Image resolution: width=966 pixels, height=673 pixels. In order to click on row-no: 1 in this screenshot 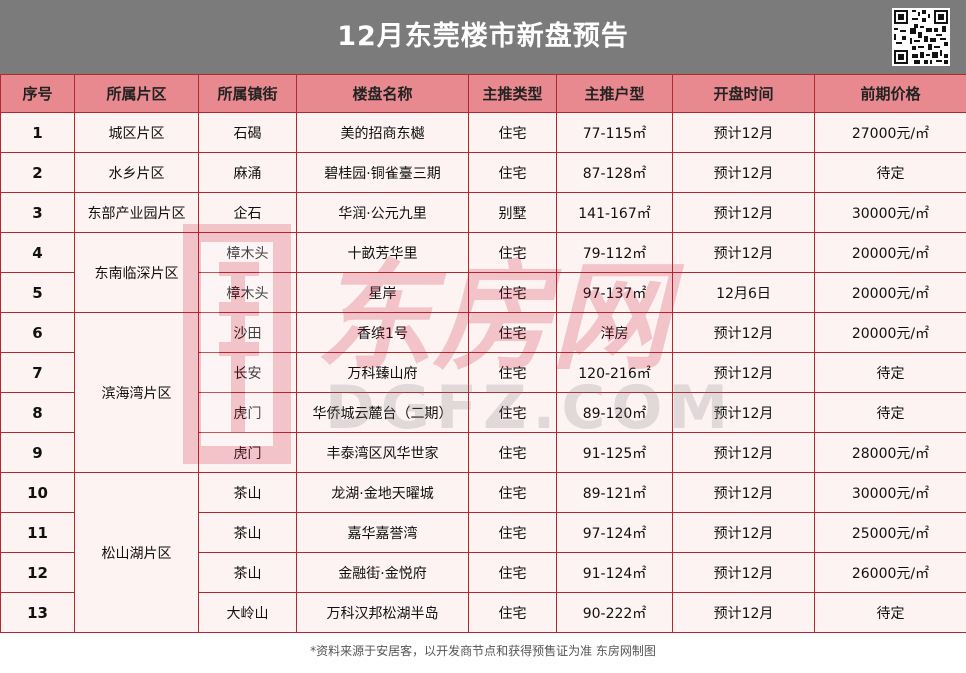, I will do `click(37, 132)`.